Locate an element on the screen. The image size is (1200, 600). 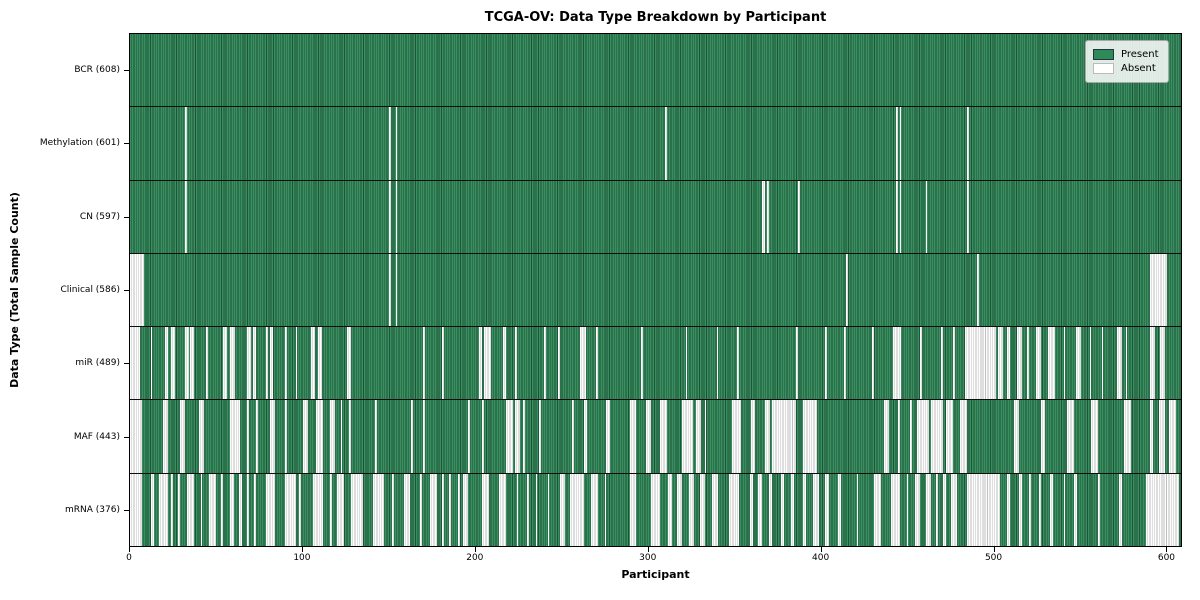
legend-present-label: Present is located at coordinates (1140, 54).